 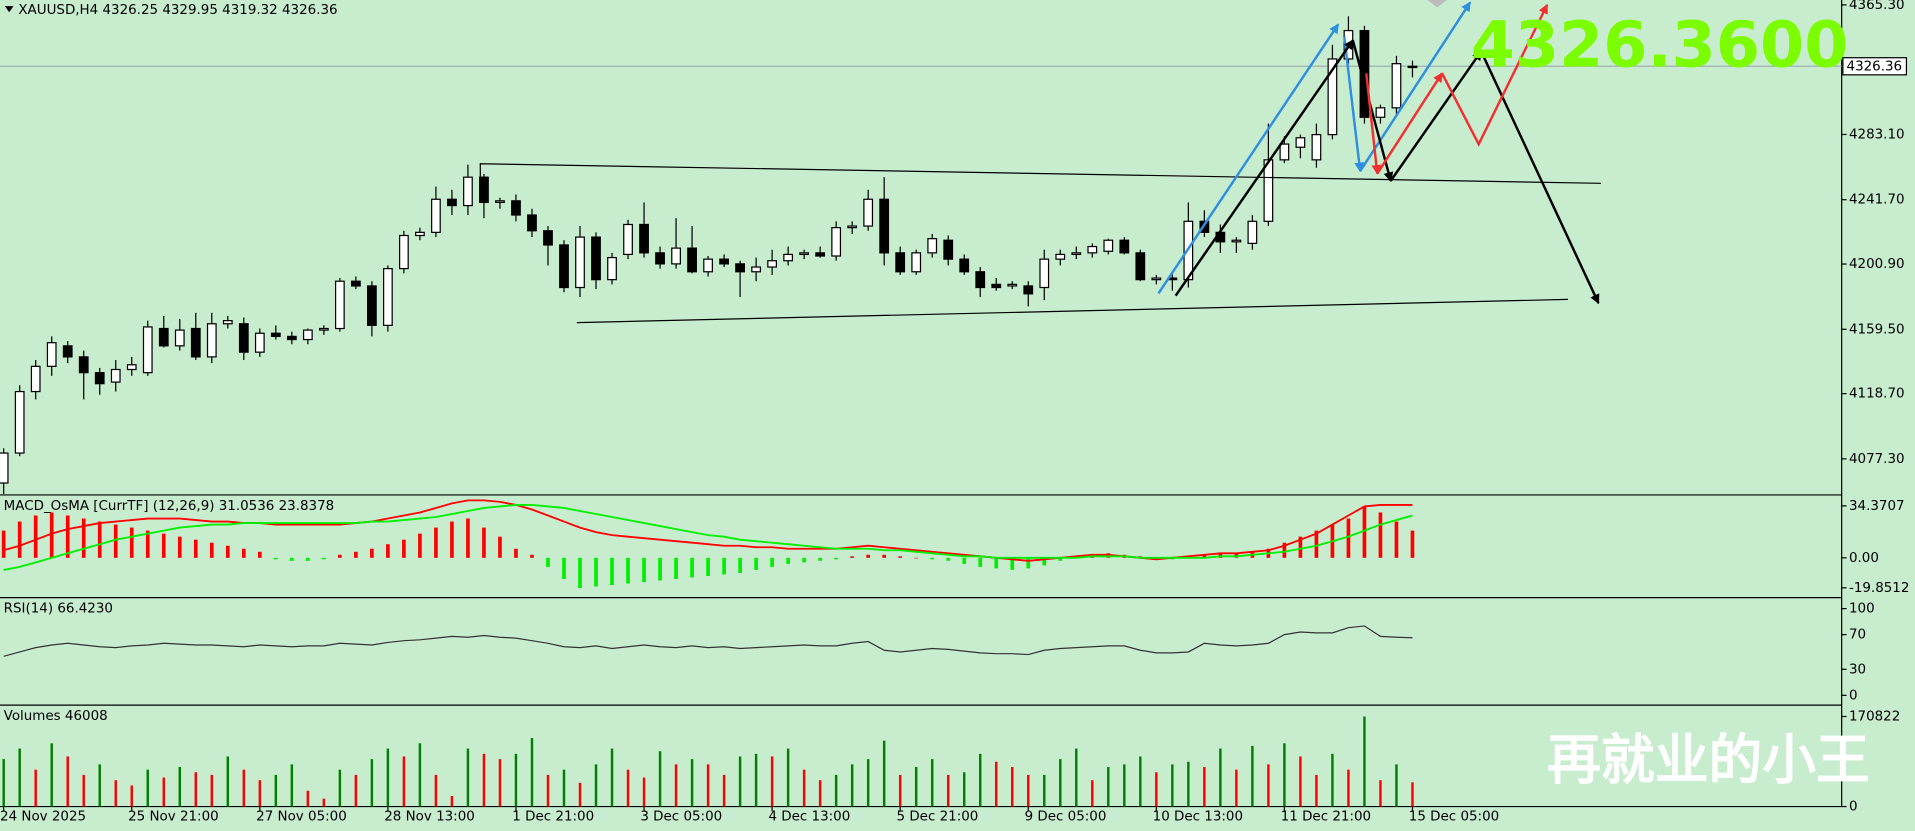 What do you see at coordinates (1877, 6) in the screenshot?
I see `y-tick-label: 4365.30` at bounding box center [1877, 6].